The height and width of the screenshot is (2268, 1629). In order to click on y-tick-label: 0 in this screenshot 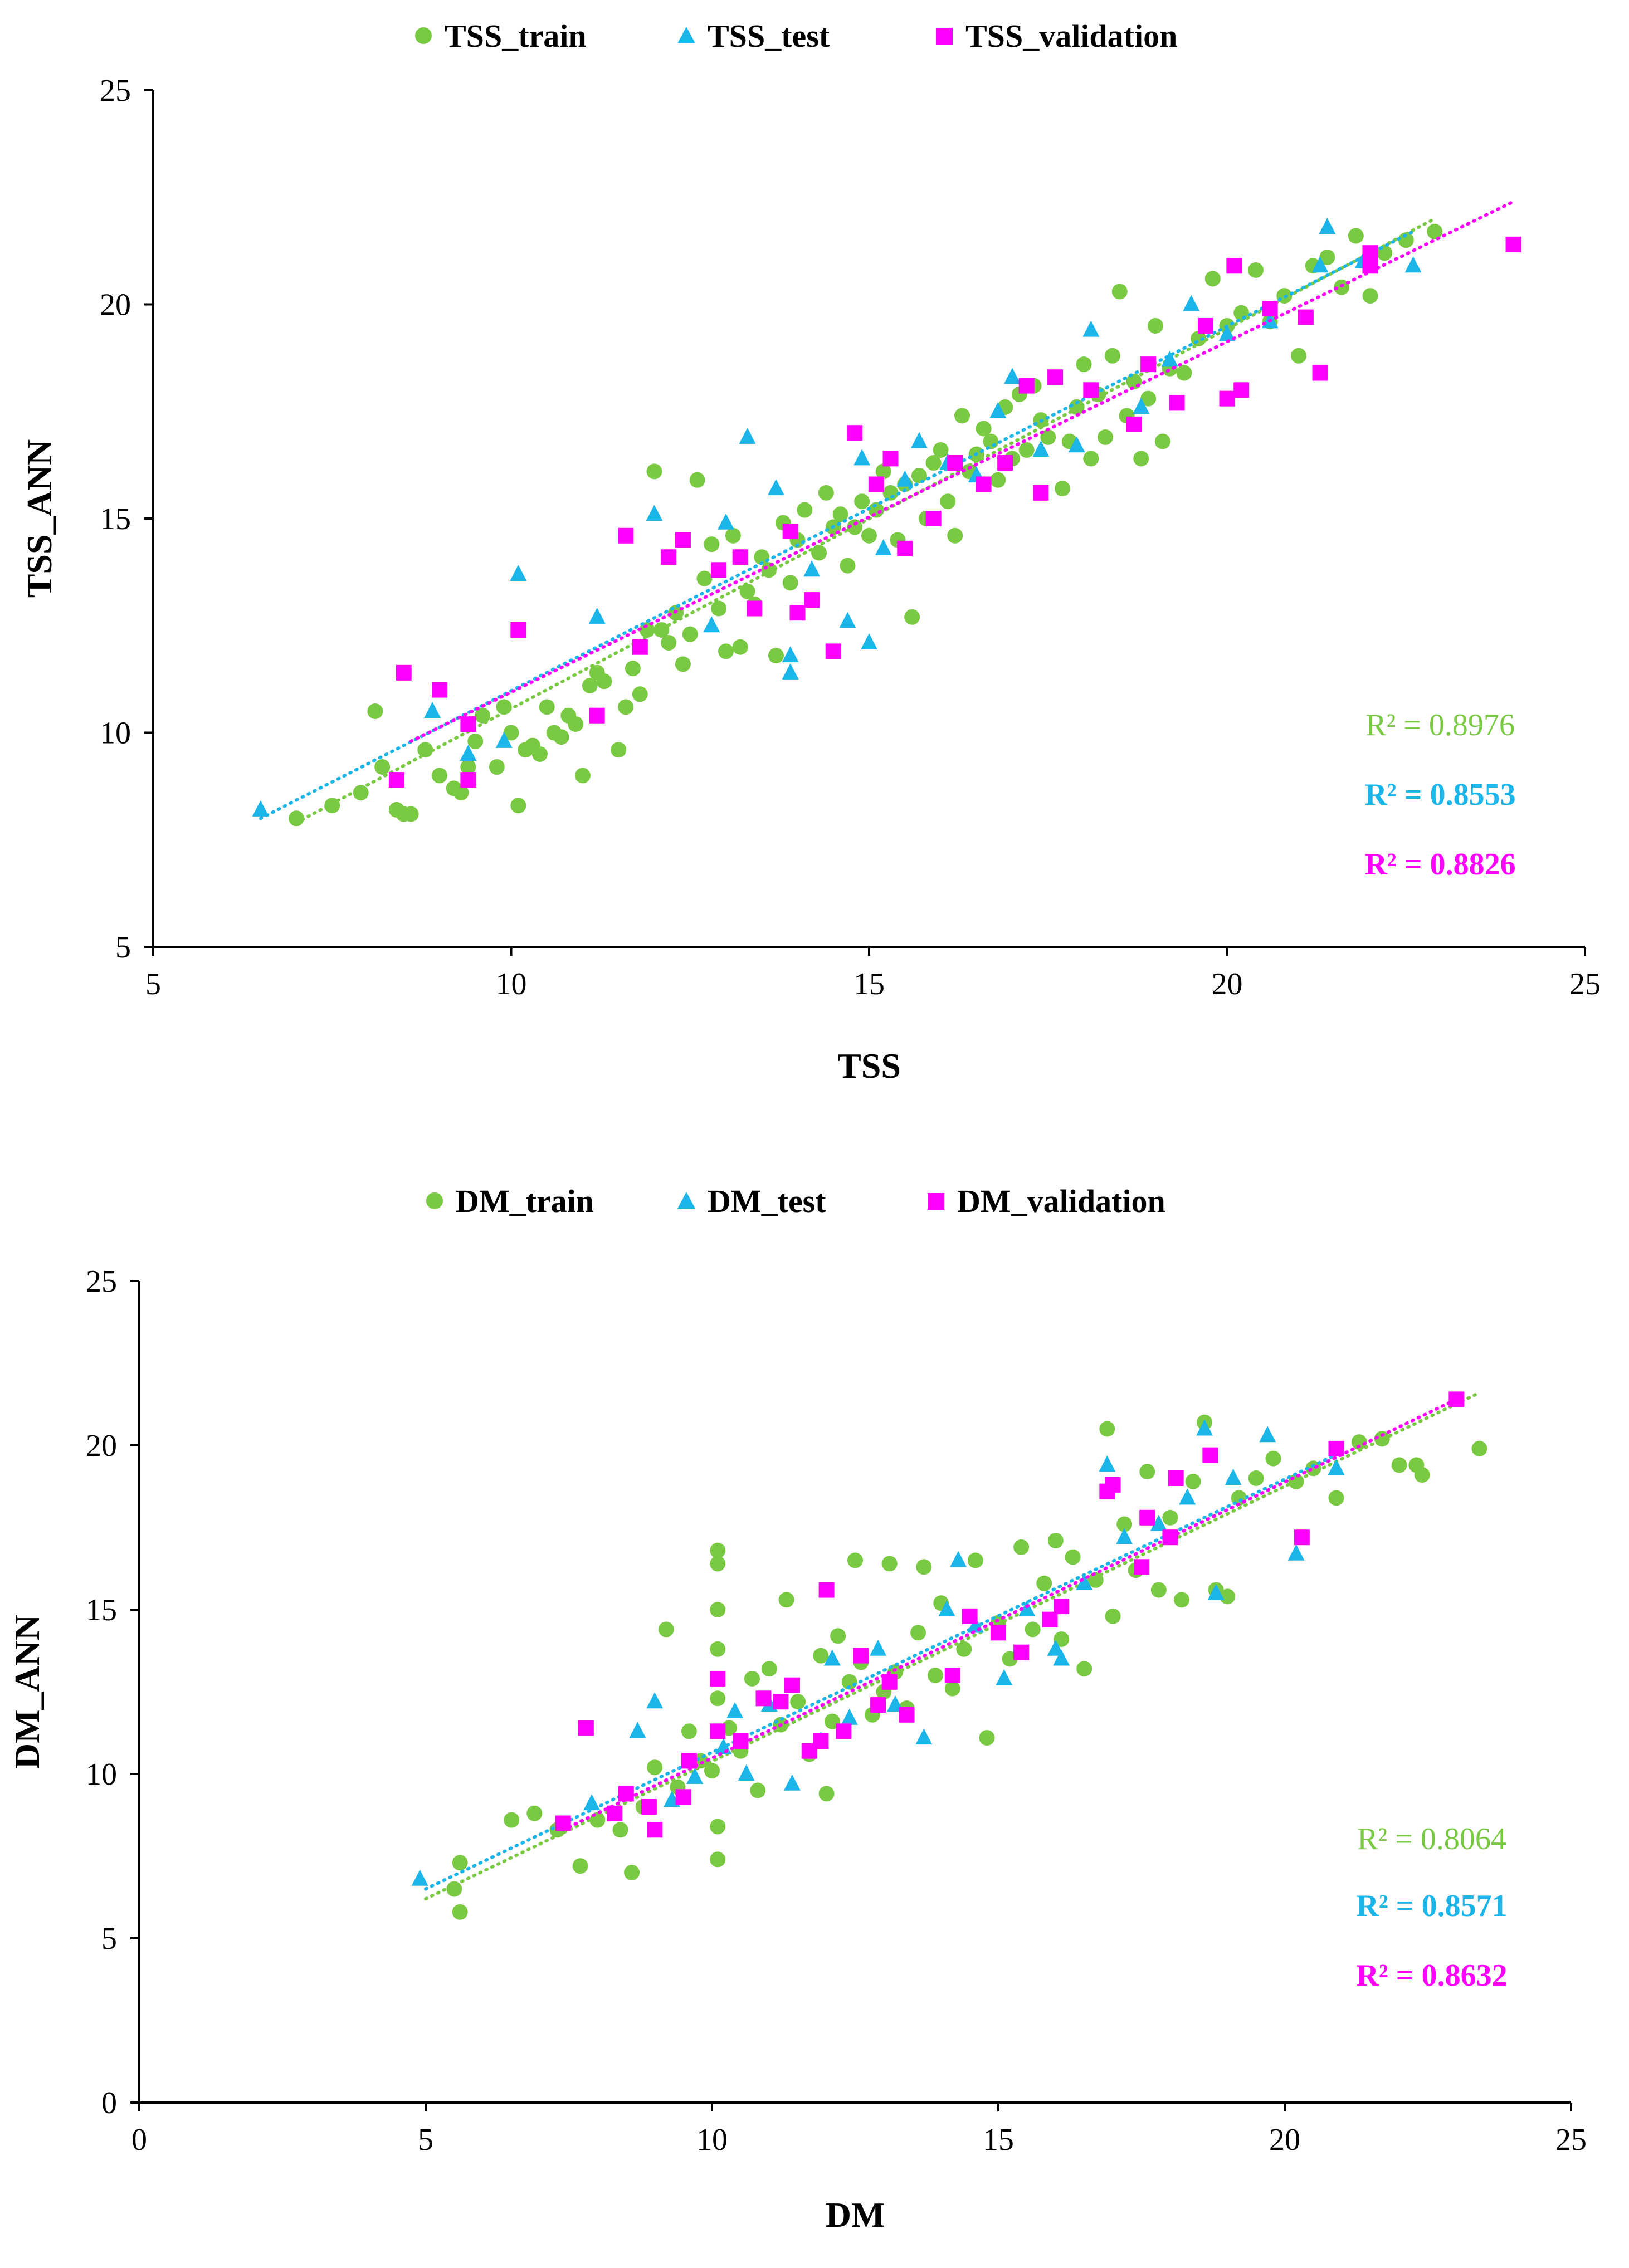, I will do `click(109, 2103)`.